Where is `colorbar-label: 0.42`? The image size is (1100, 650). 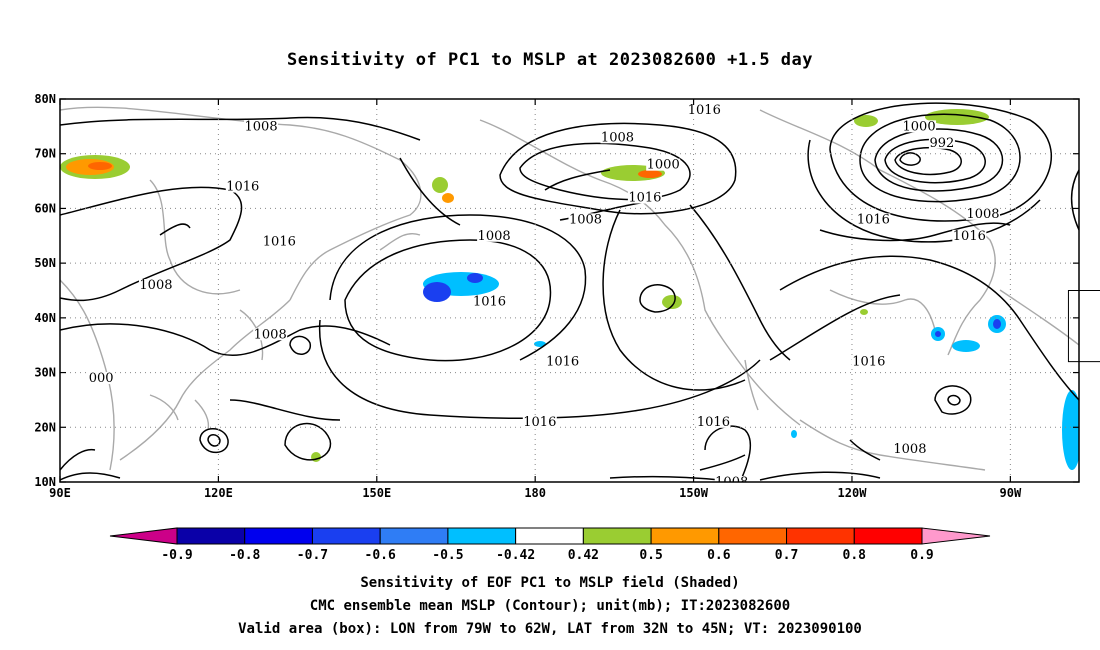 colorbar-label: 0.42 is located at coordinates (583, 555).